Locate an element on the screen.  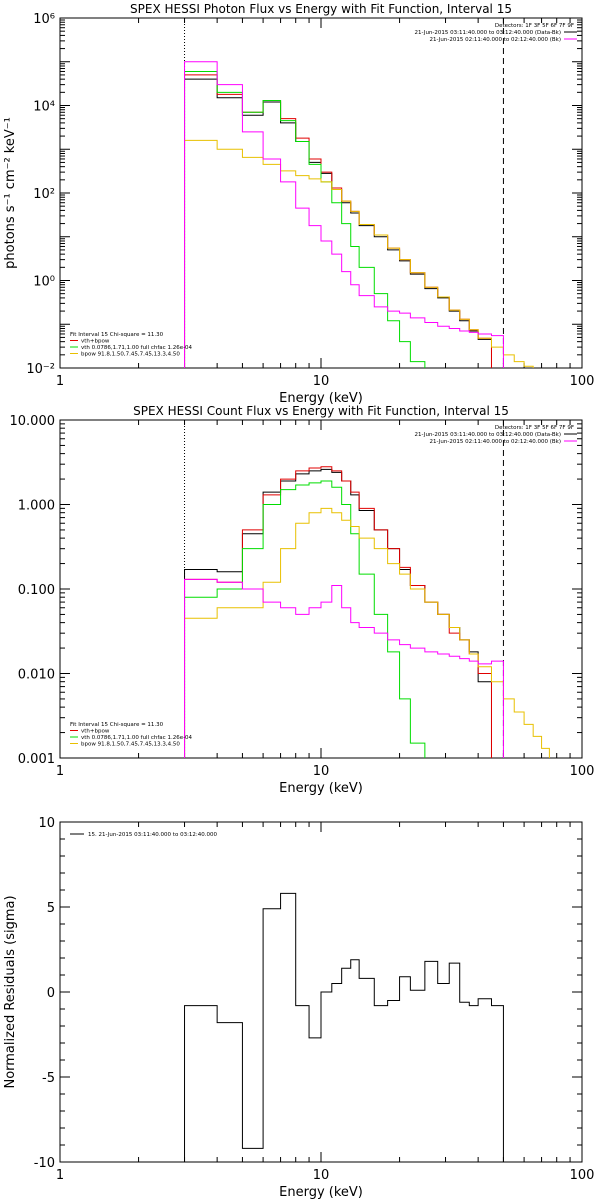
y-tick-label: 10⁰ is located at coordinates (44, 282).